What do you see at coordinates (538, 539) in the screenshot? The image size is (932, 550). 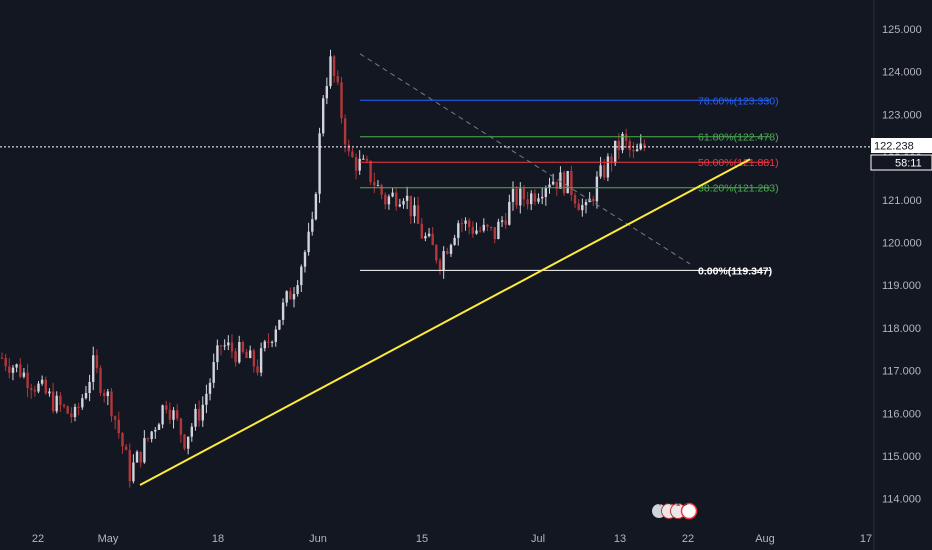 I see `x-tick-label: Jul` at bounding box center [538, 539].